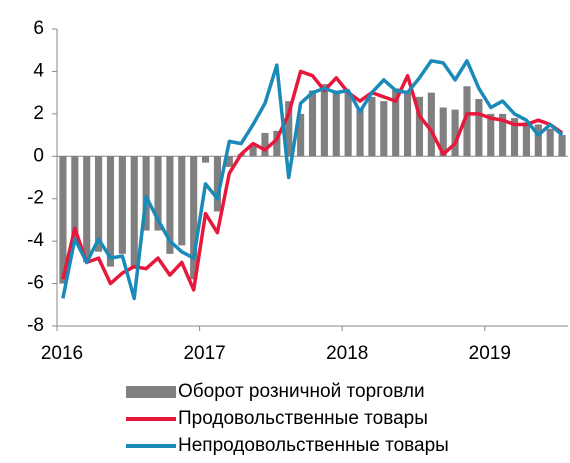  Describe the element at coordinates (303, 418) in the screenshot. I see `legend-label: Продовольственные товары` at that location.